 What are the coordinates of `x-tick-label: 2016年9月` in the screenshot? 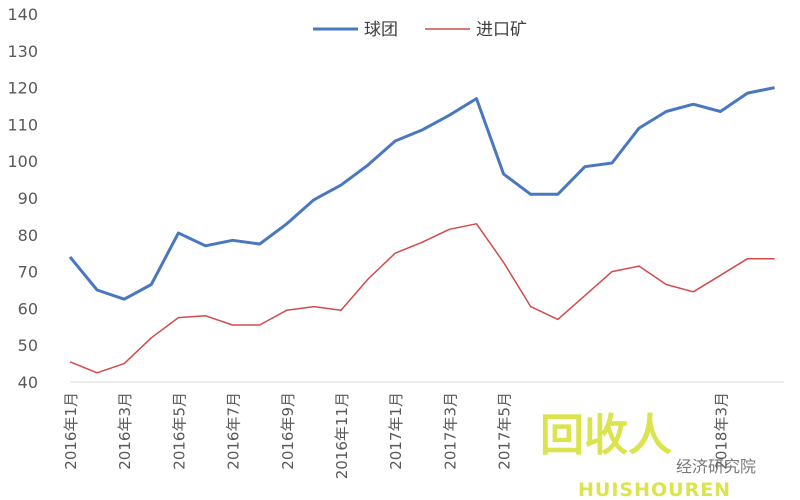 It's located at (288, 431).